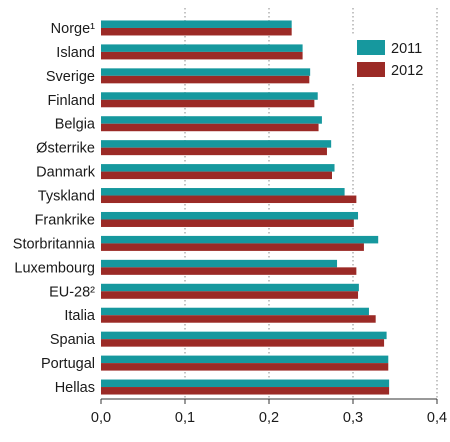  Describe the element at coordinates (75, 388) in the screenshot. I see `category-label: Hellas` at that location.